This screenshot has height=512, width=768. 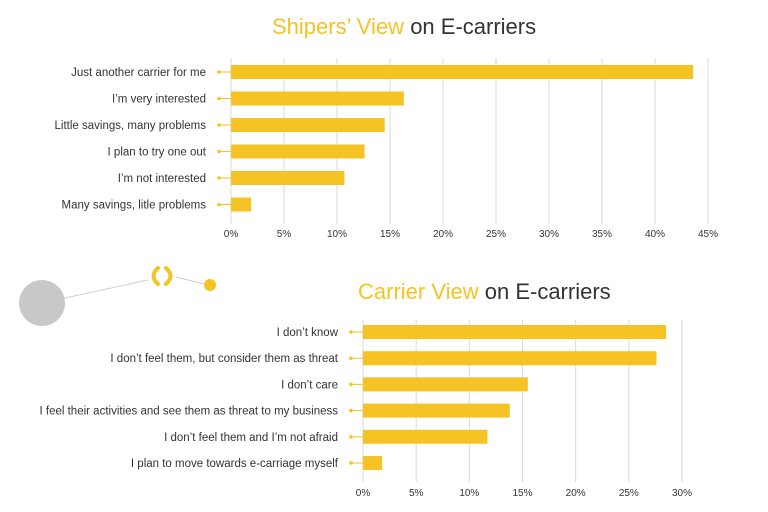 I want to click on chart-title-shippers: Shipers’ View on E-carriers, so click(x=404, y=27).